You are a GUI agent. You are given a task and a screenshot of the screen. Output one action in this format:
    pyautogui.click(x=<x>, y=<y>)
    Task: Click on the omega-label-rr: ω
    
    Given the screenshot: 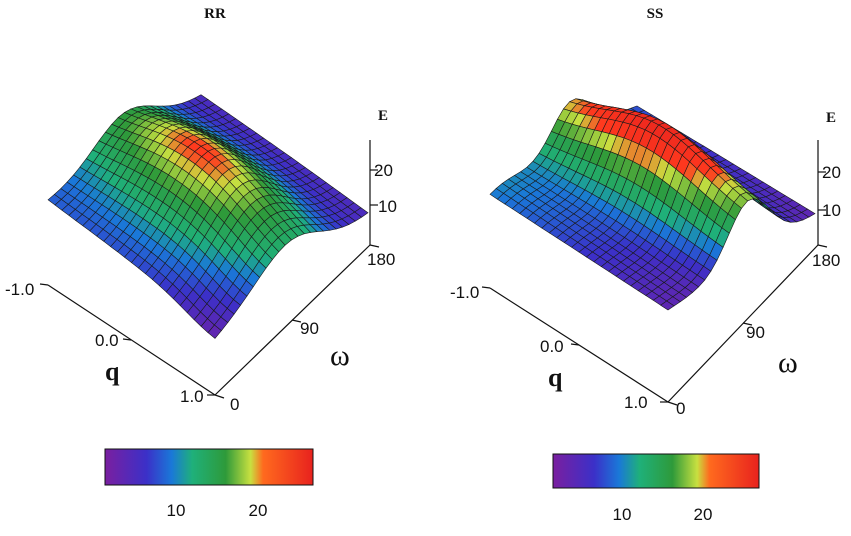 What is the action you would take?
    pyautogui.click(x=340, y=355)
    